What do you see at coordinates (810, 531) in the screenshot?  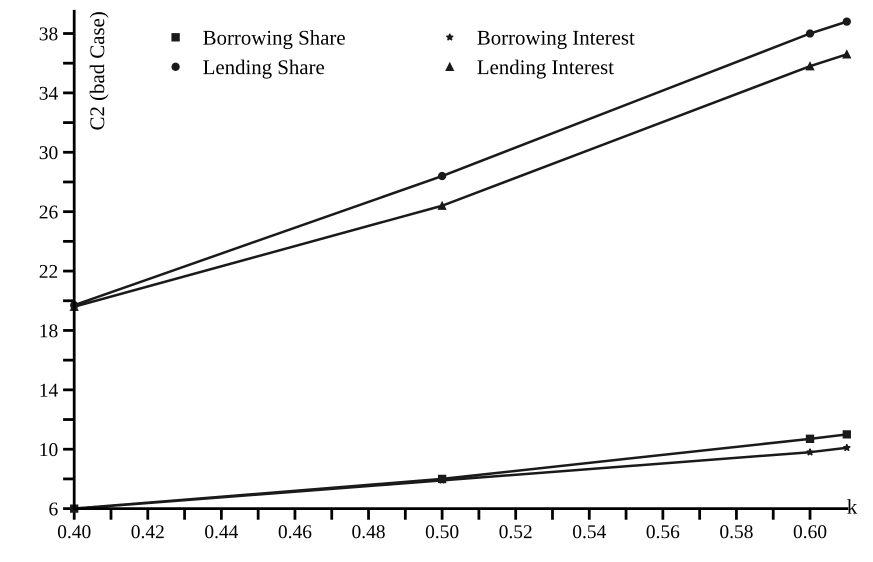 I see `x-tick-label: 0.60` at bounding box center [810, 531].